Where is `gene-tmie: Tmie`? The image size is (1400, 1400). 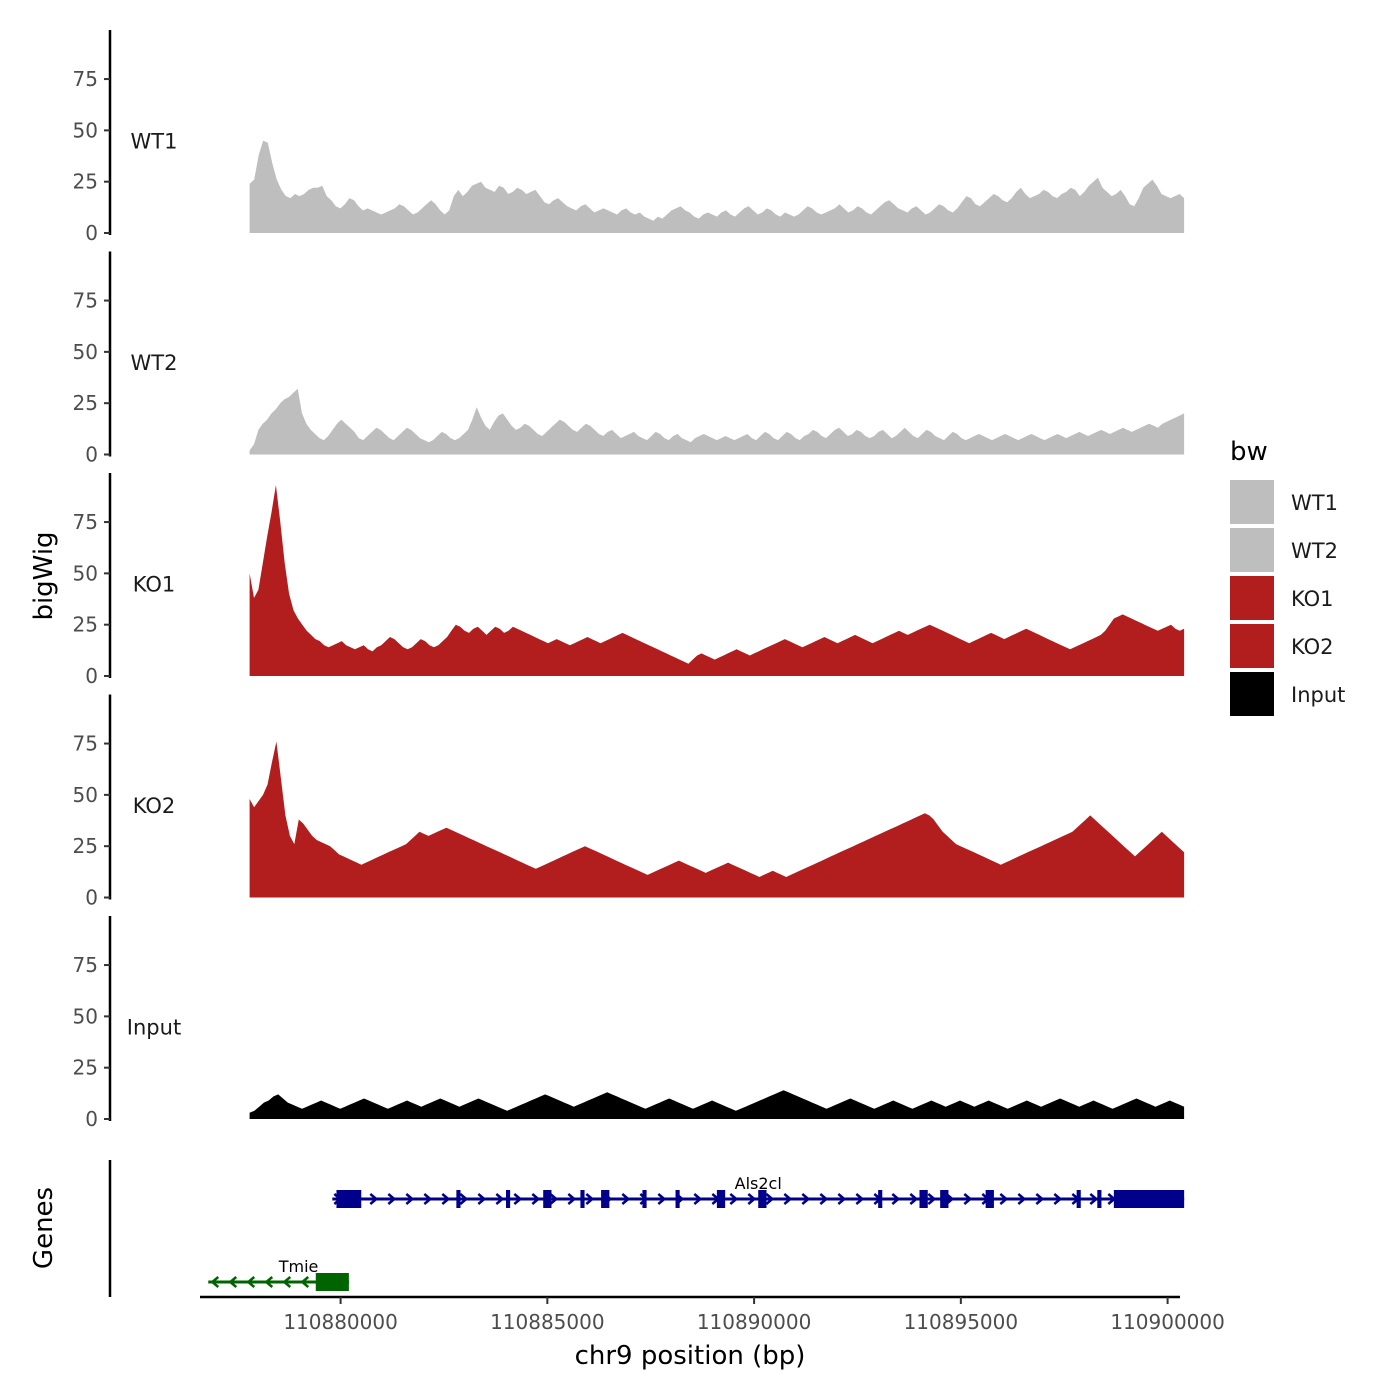 gene-tmie: Tmie is located at coordinates (278, 1274).